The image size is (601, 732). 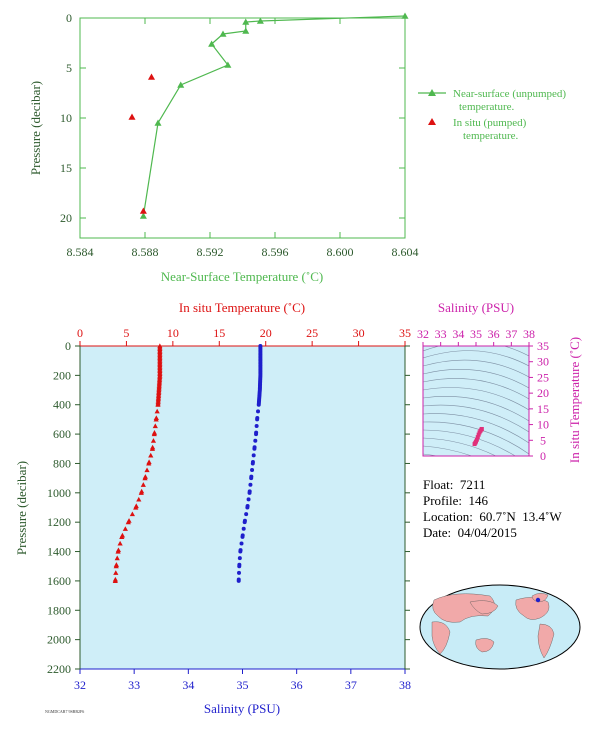 I want to click on salinity-axis-tick-label: 32, so click(x=80, y=685).